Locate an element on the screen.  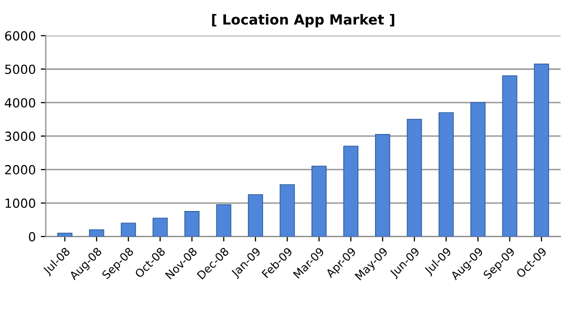
chart-title: [ Location App Market ] is located at coordinates (303, 21).